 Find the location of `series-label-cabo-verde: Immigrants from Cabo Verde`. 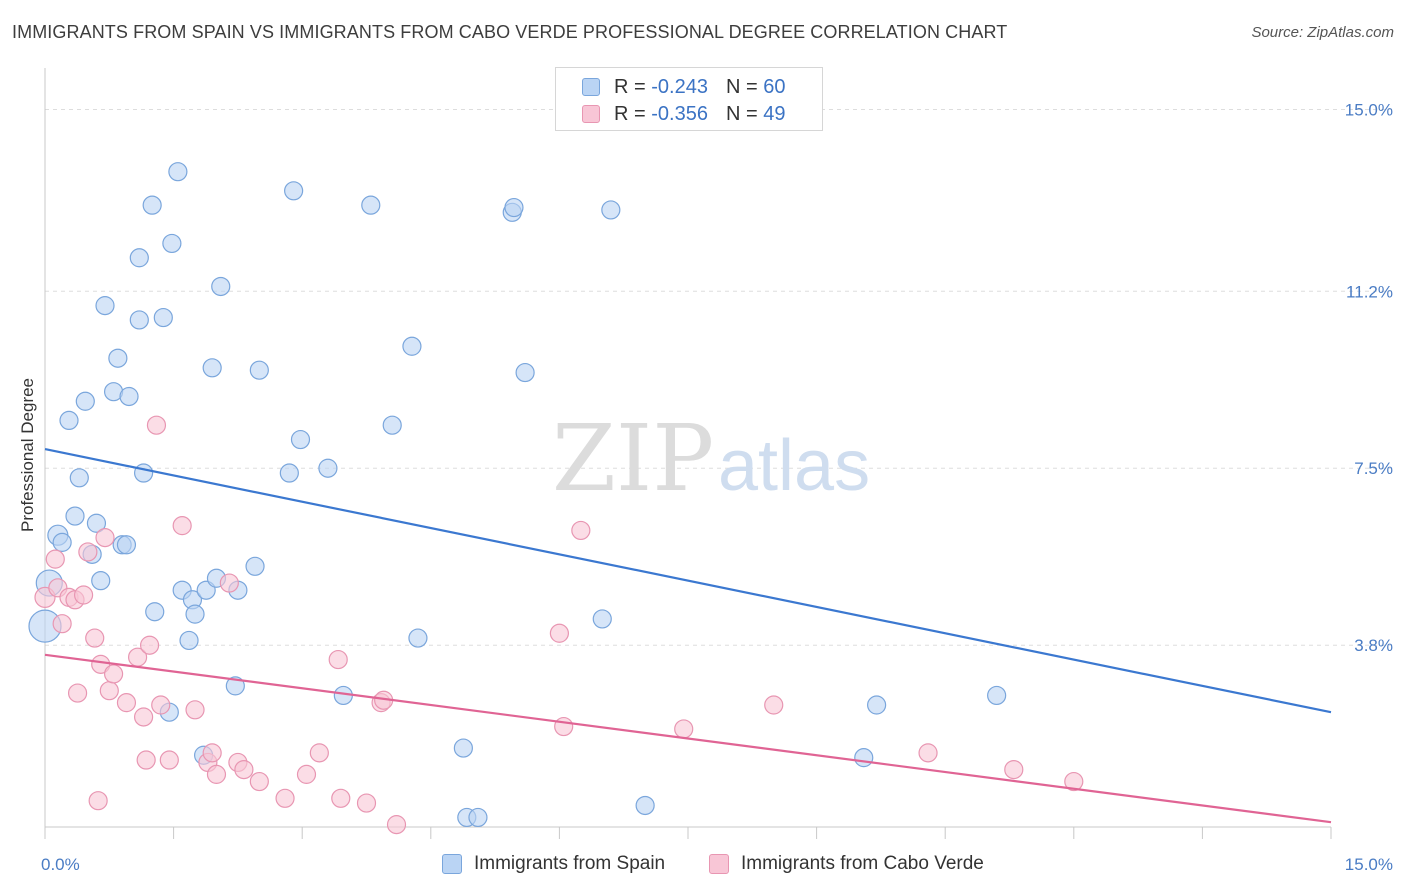

series-label-cabo-verde: Immigrants from Cabo Verde is located at coordinates (862, 863).